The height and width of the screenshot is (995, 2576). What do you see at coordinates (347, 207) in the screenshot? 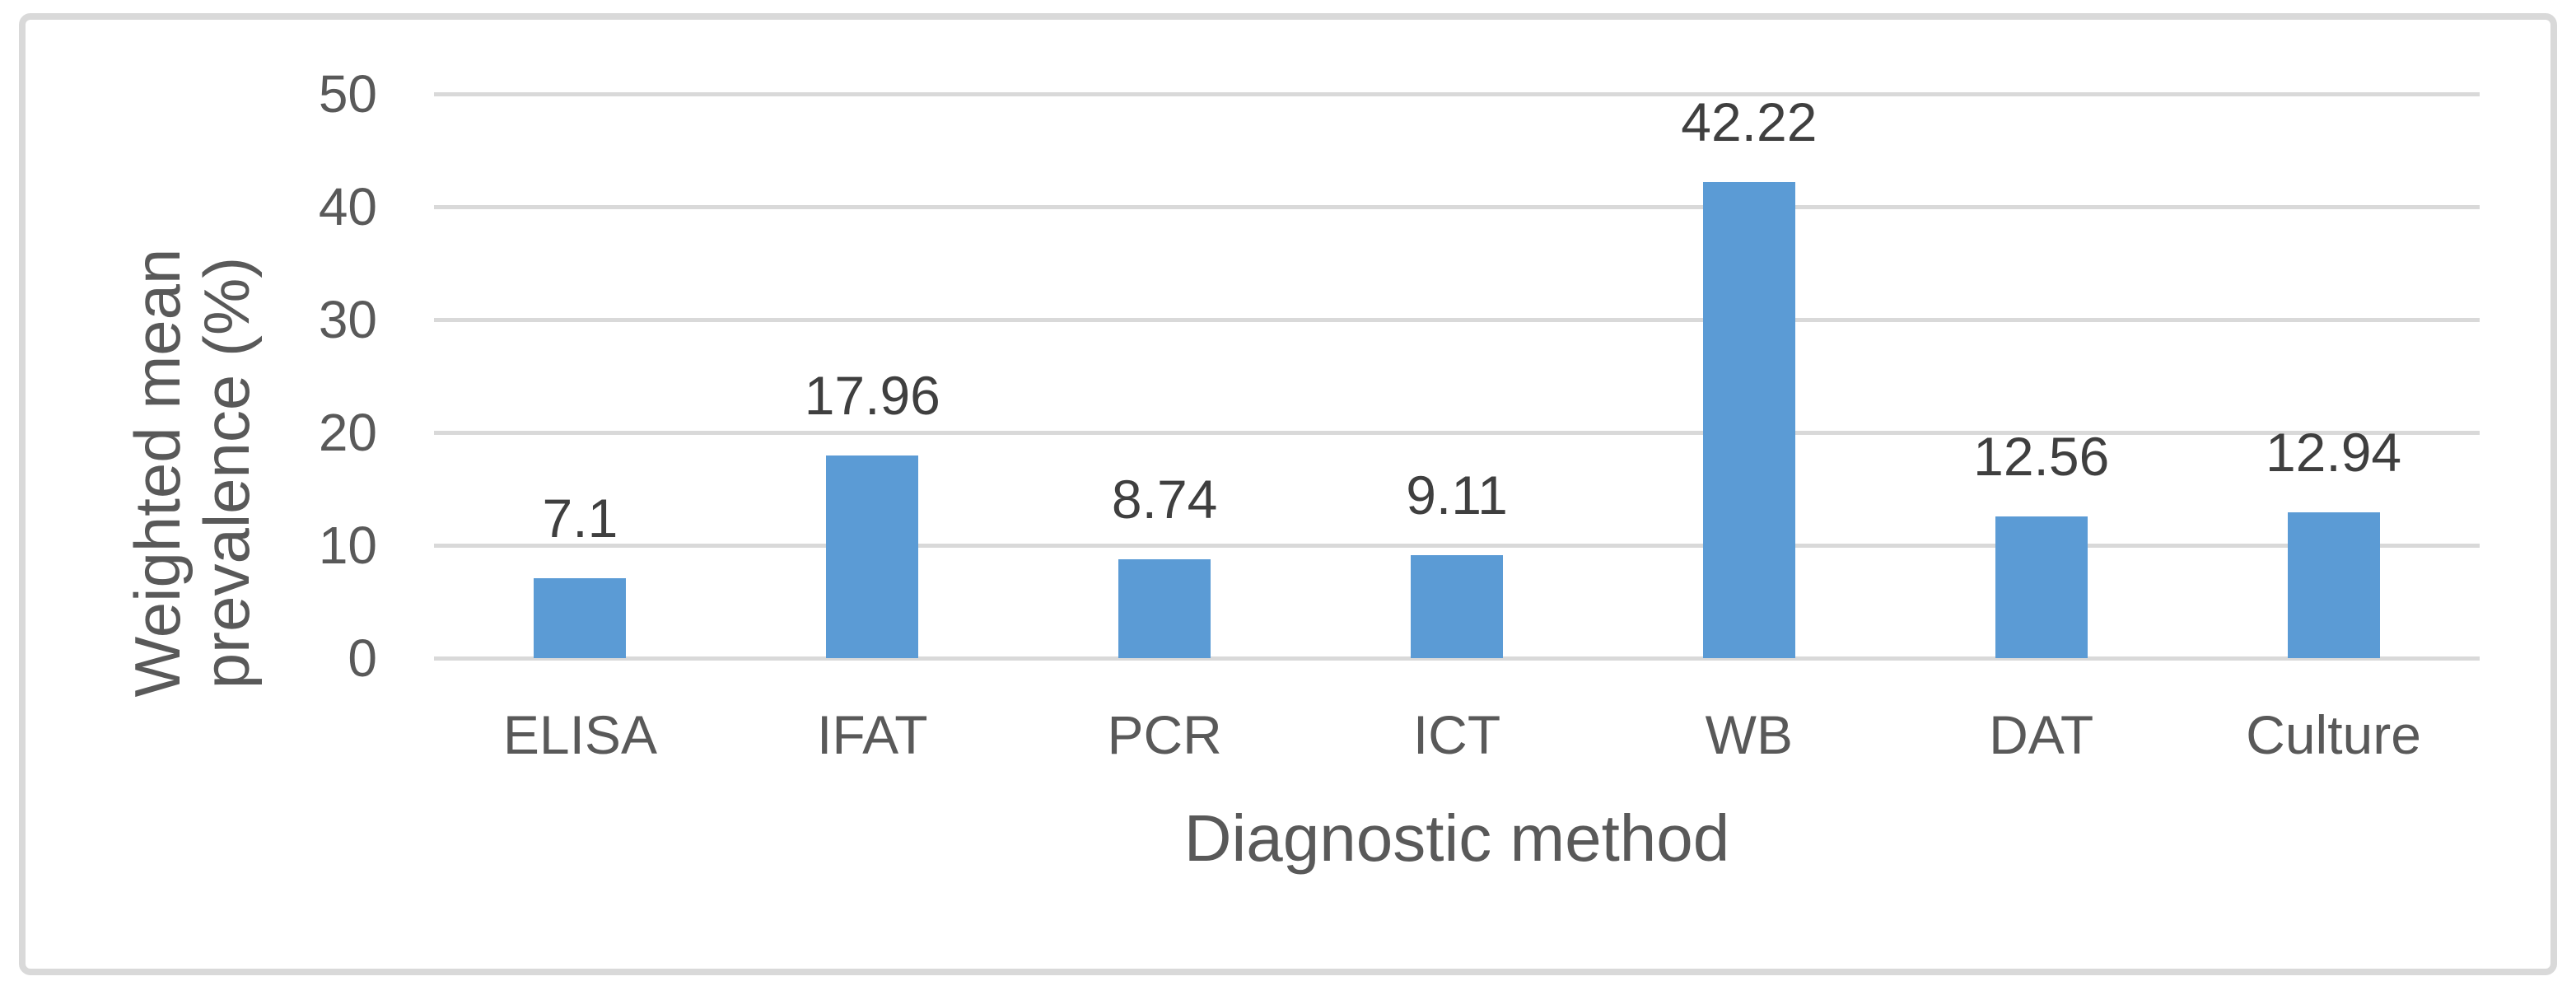
I see `y-tick-label-40: 40` at bounding box center [347, 207].